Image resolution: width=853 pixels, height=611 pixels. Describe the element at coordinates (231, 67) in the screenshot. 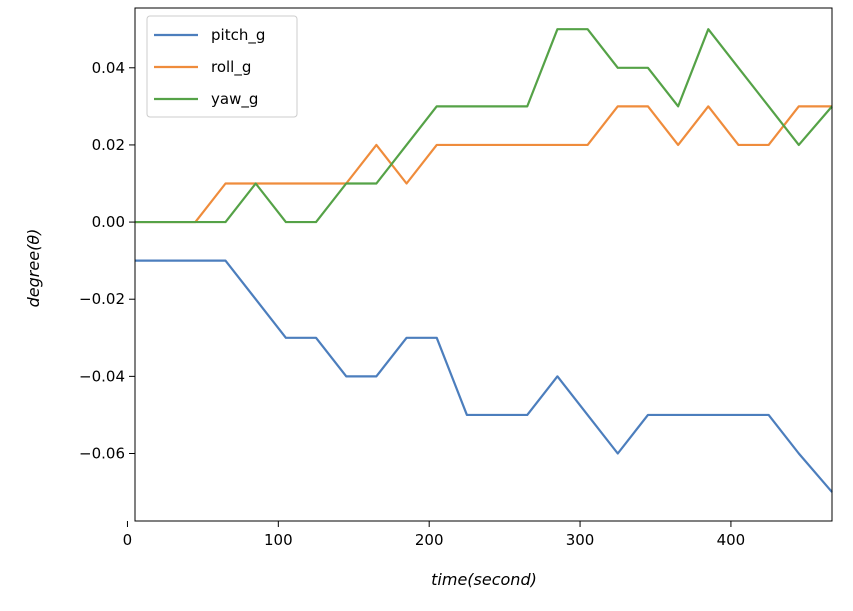

I see `legend-label-roll_g: roll_g` at that location.